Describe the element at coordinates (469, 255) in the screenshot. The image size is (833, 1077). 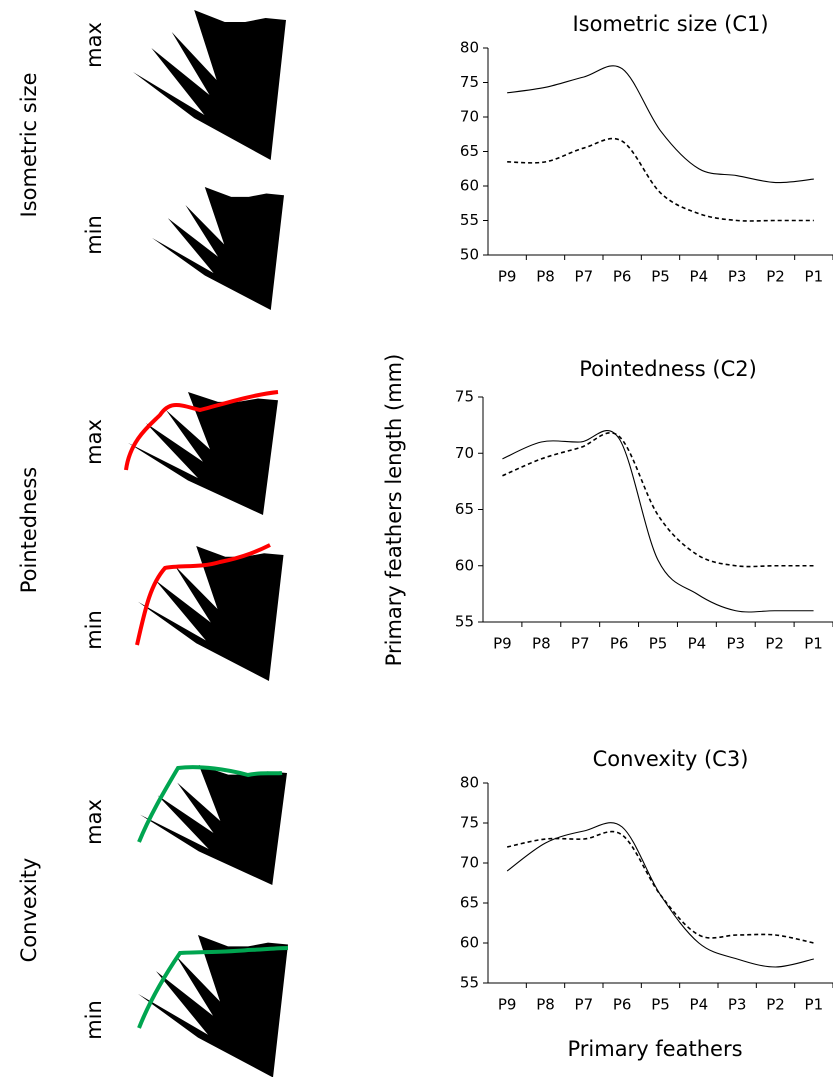
I see `y-tick-label: 50` at that location.